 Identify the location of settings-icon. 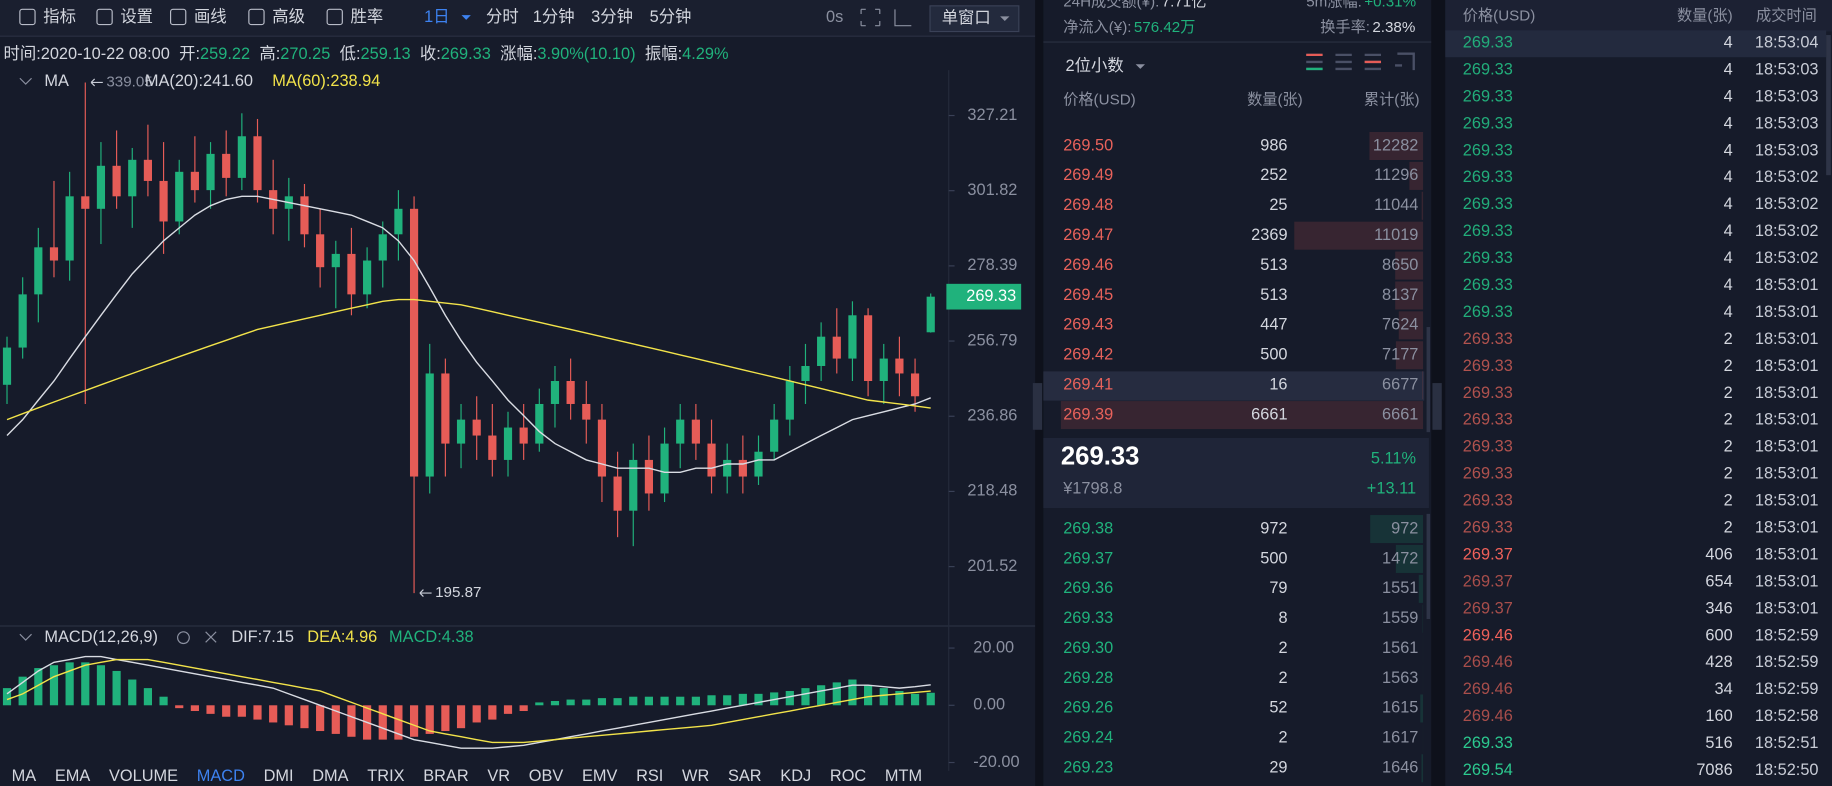
(183, 638).